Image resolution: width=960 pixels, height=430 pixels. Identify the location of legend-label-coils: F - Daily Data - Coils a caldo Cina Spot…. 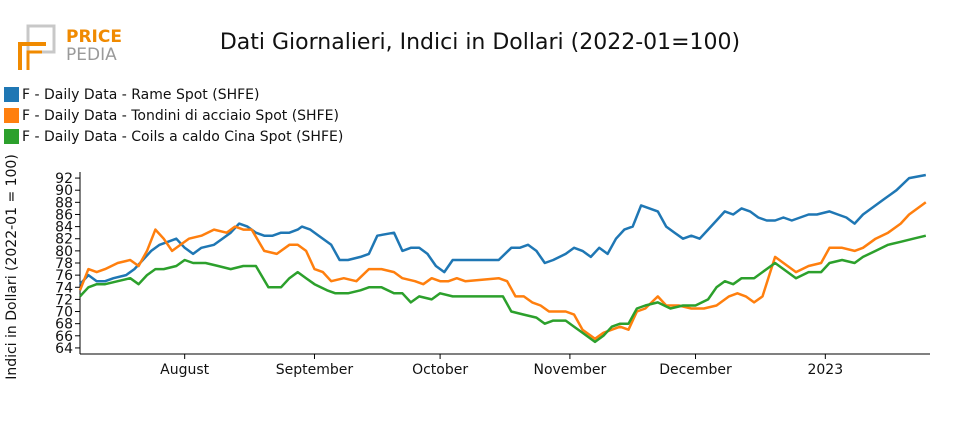
(183, 136).